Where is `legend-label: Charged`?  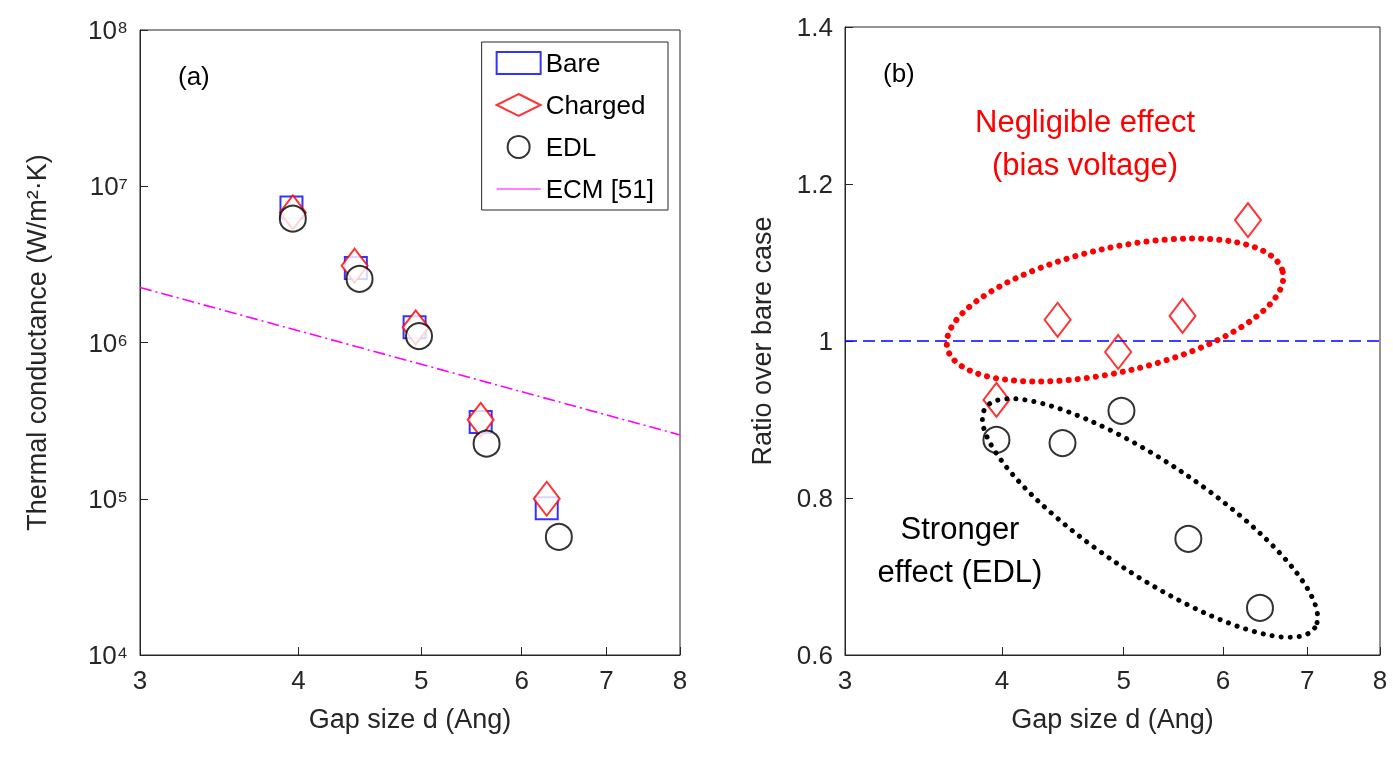 legend-label: Charged is located at coordinates (595, 105).